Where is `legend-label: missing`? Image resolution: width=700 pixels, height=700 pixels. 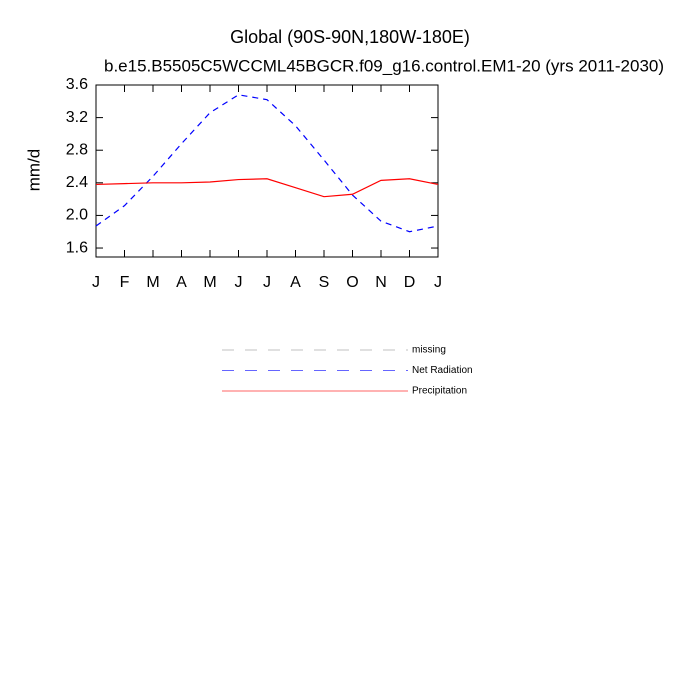 legend-label: missing is located at coordinates (429, 350).